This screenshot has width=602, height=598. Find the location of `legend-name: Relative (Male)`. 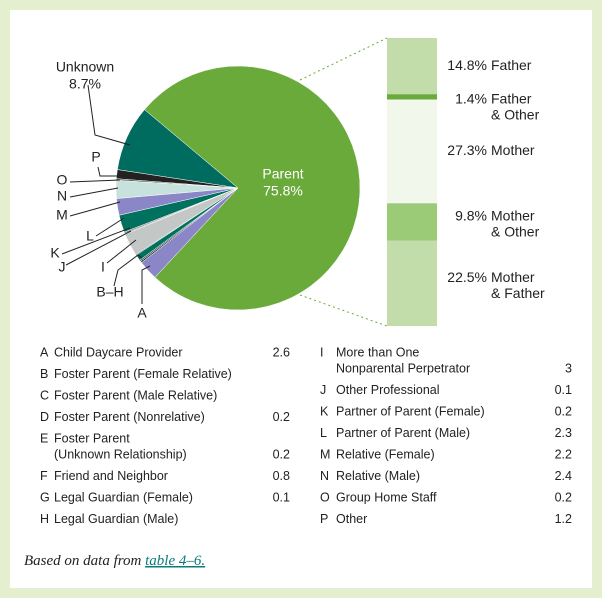

legend-name: Relative (Male) is located at coordinates (378, 476).